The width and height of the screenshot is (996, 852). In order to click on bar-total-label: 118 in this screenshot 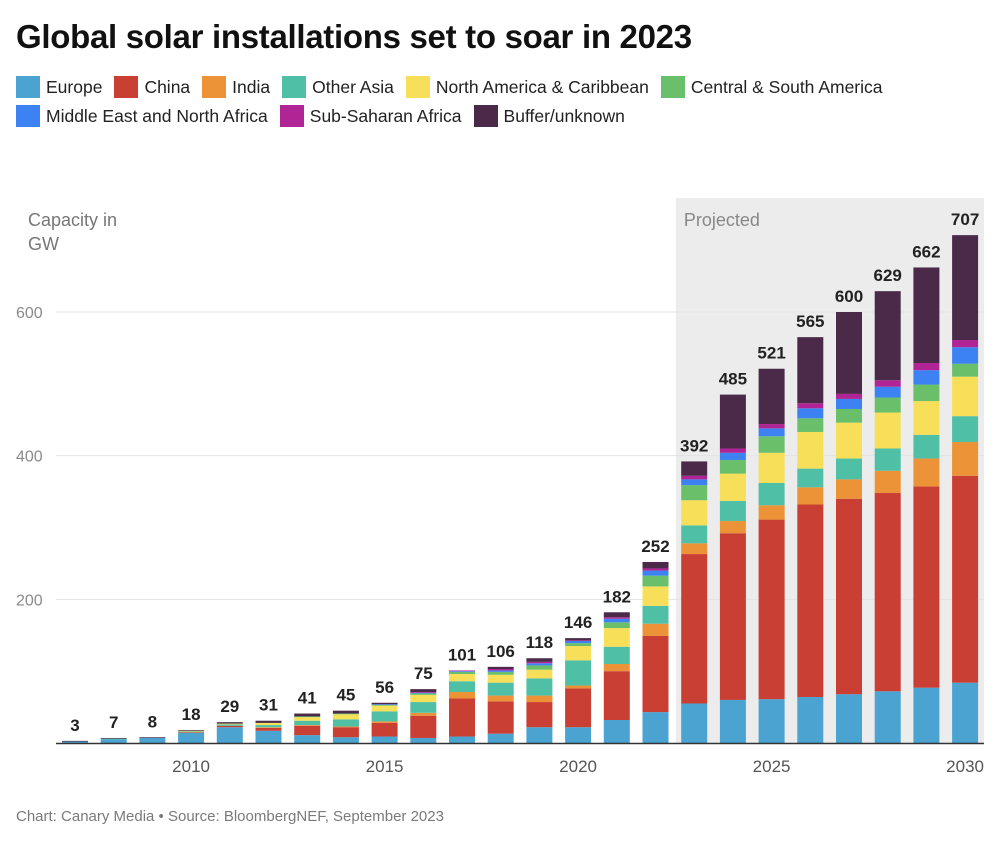, I will do `click(539, 642)`.